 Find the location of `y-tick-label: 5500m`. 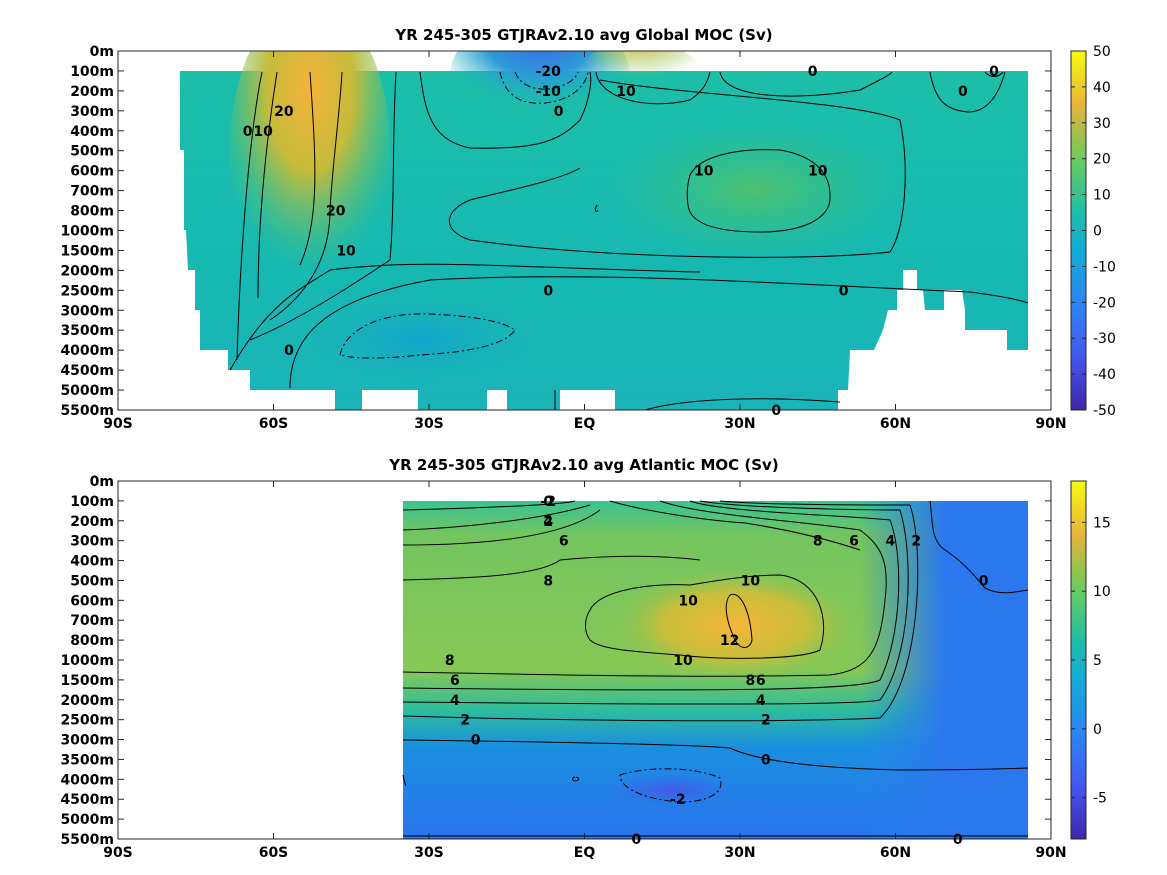

y-tick-label: 5500m is located at coordinates (87, 840).